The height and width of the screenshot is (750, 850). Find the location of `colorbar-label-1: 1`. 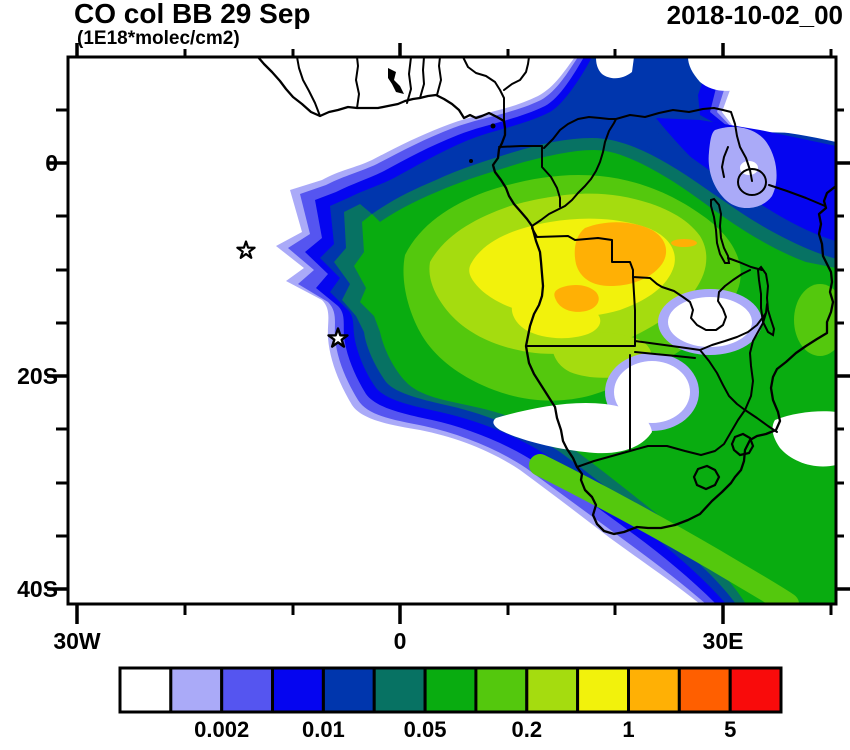

colorbar-label-1: 1 is located at coordinates (628, 729).